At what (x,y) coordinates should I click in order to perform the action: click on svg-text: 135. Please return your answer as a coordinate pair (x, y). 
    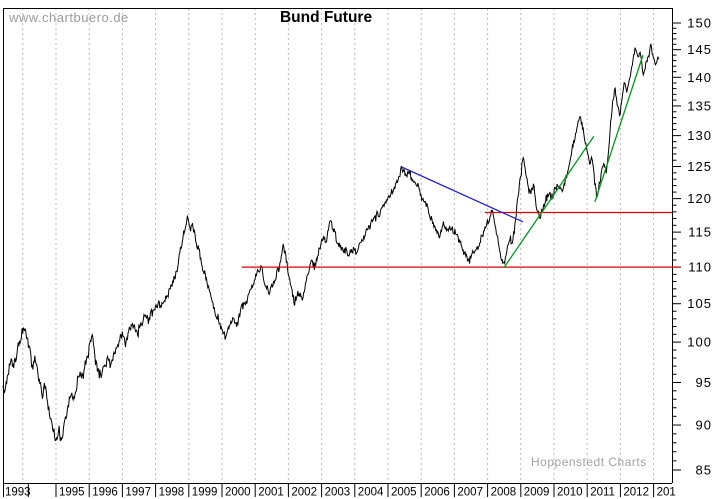
    Looking at the image, I should click on (699, 105).